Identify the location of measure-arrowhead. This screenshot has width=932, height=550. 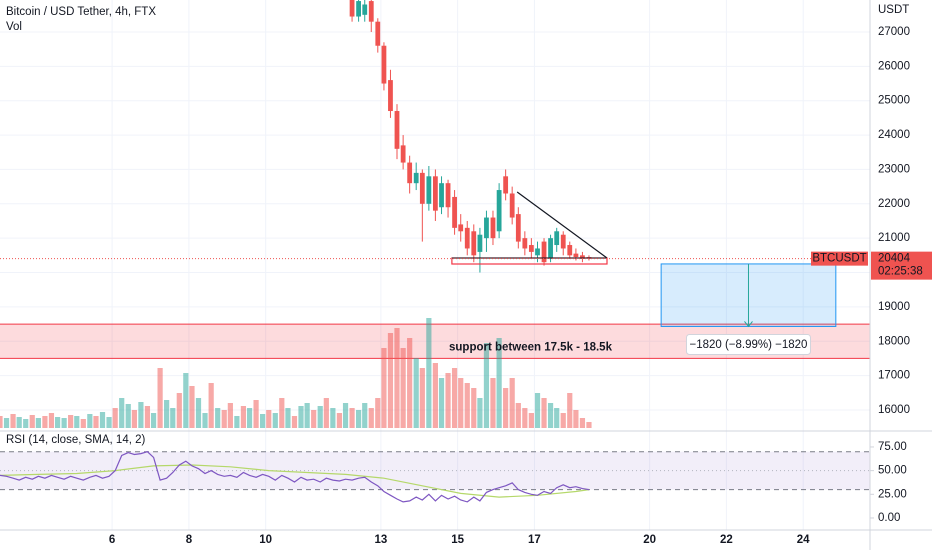
(748, 324).